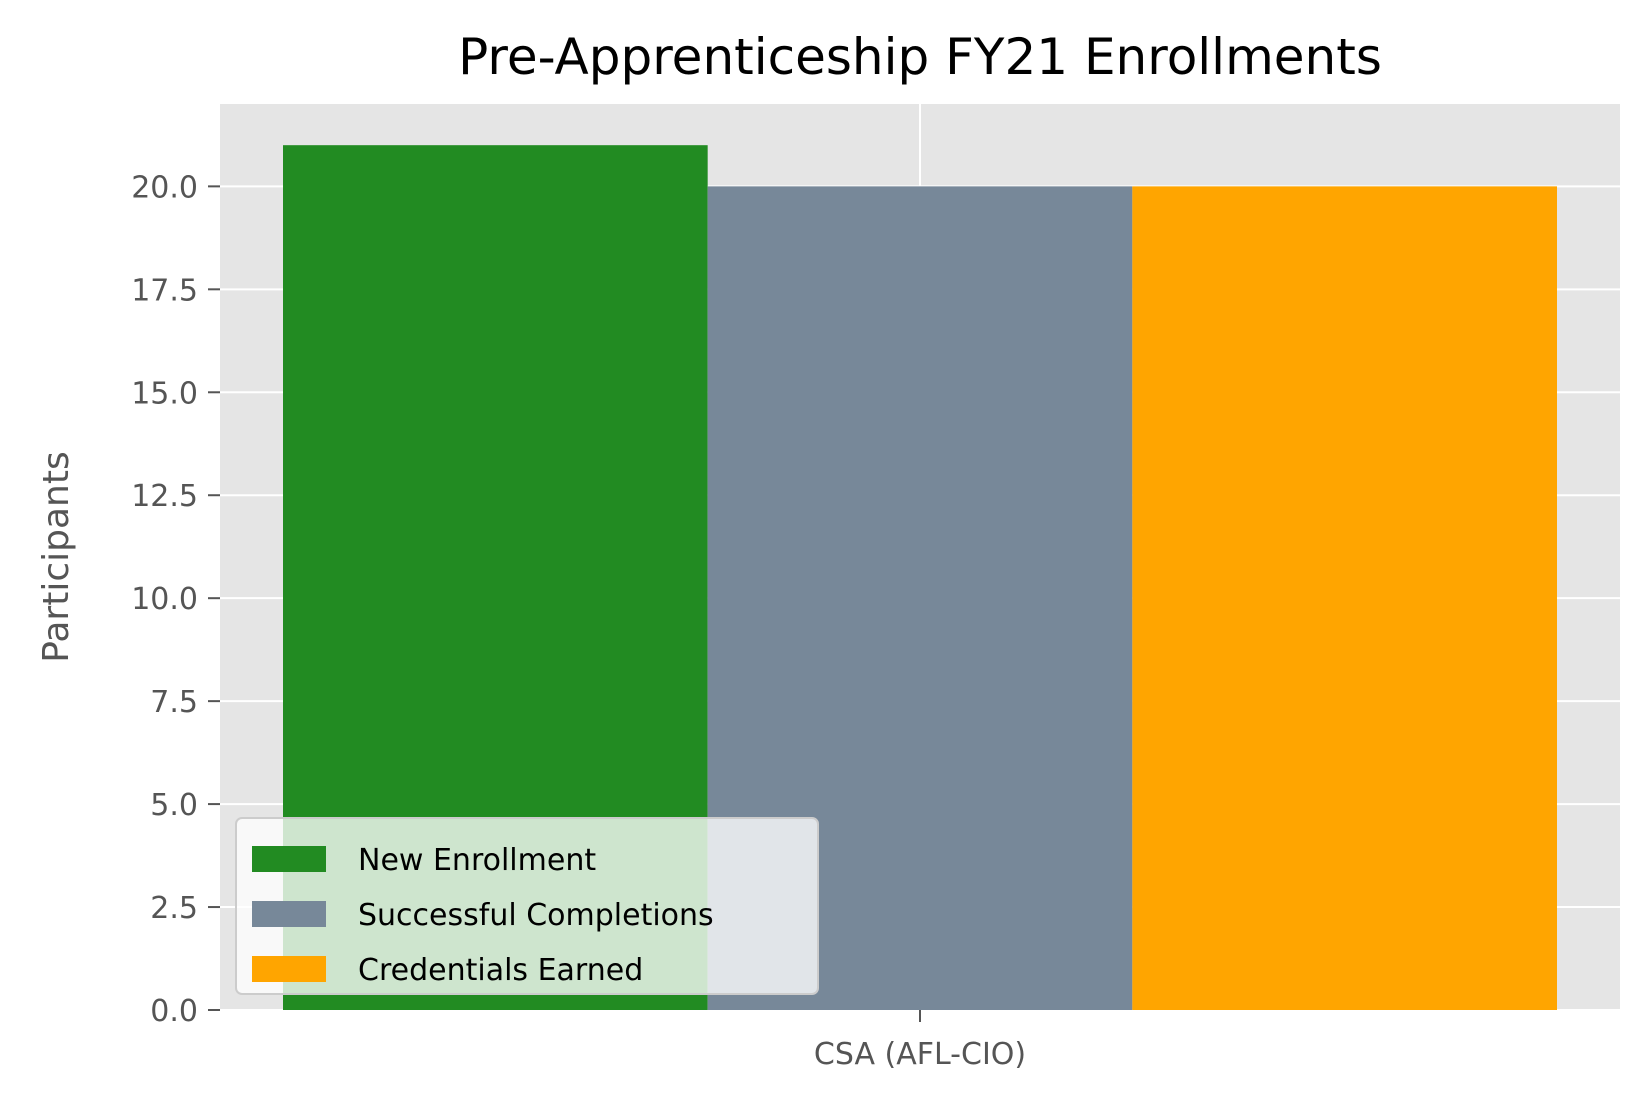 The image size is (1641, 1106). I want to click on y-tick-label: 15.0, so click(164, 393).